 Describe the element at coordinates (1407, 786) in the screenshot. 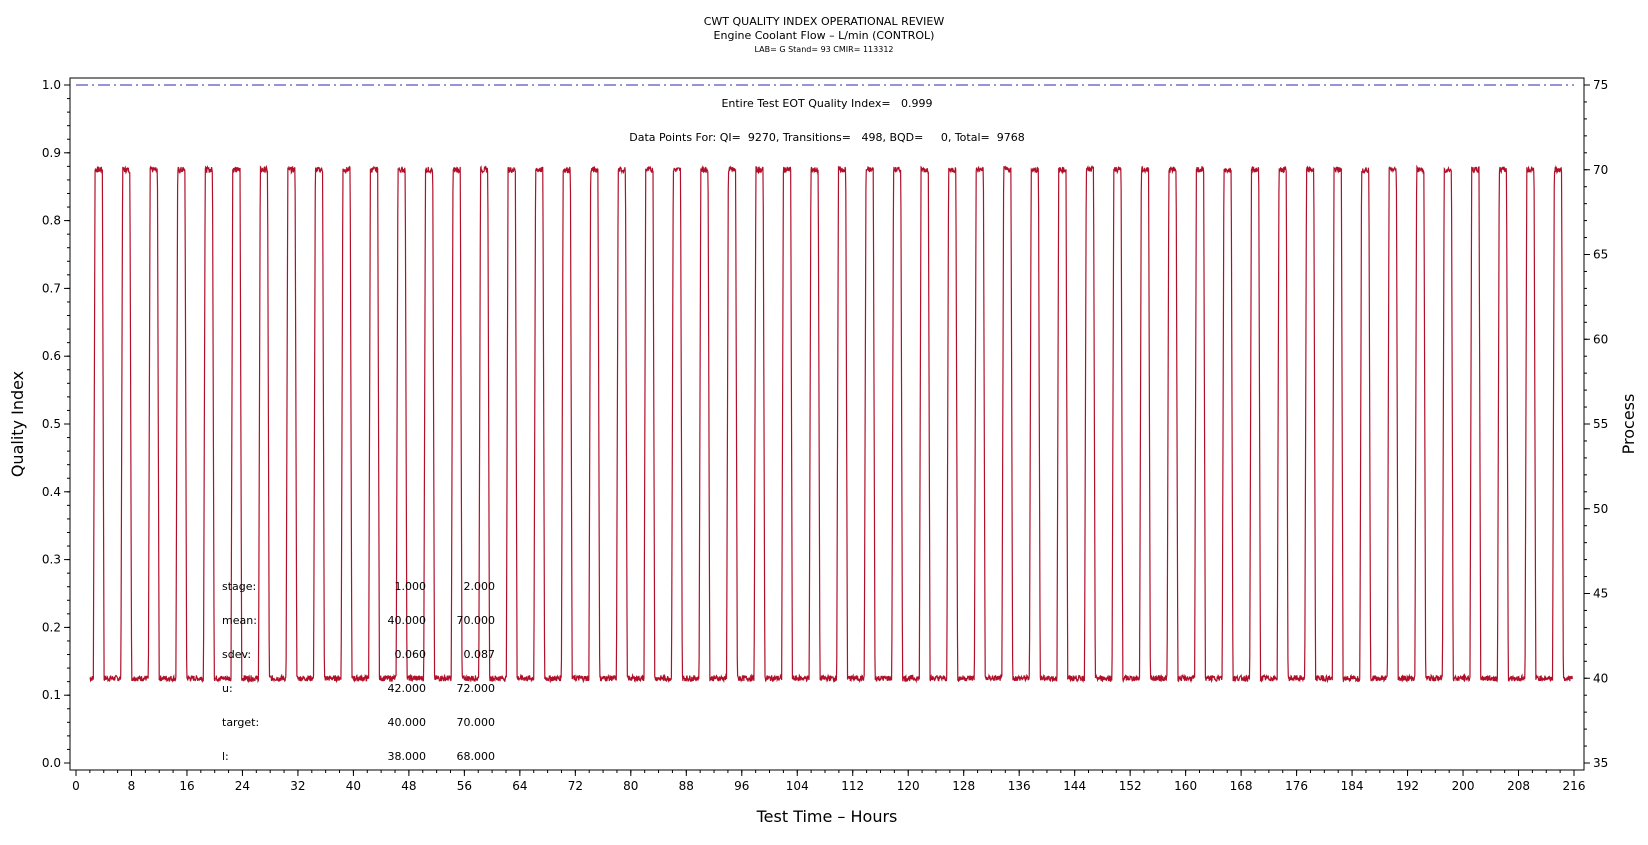

I see `x-tick-label: 192` at that location.